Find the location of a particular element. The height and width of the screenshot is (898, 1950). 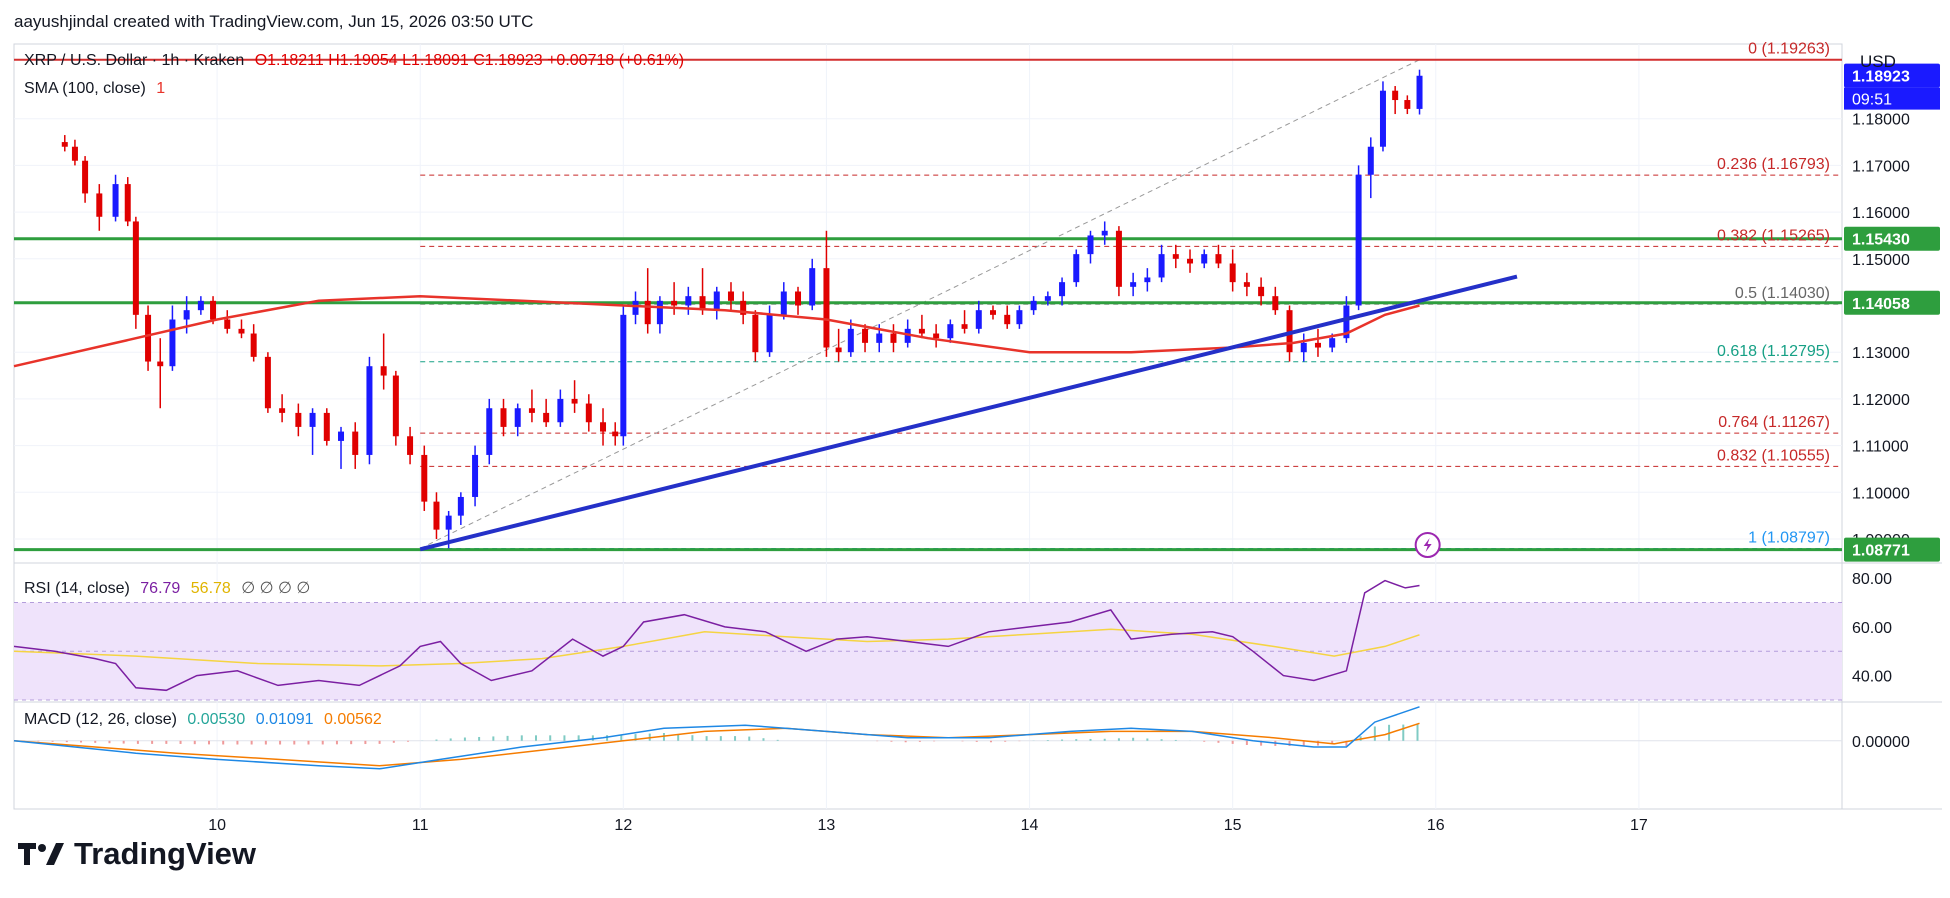

symbol-title: XRP / U.S. Dollar · 1h · Kraken is located at coordinates (134, 60).